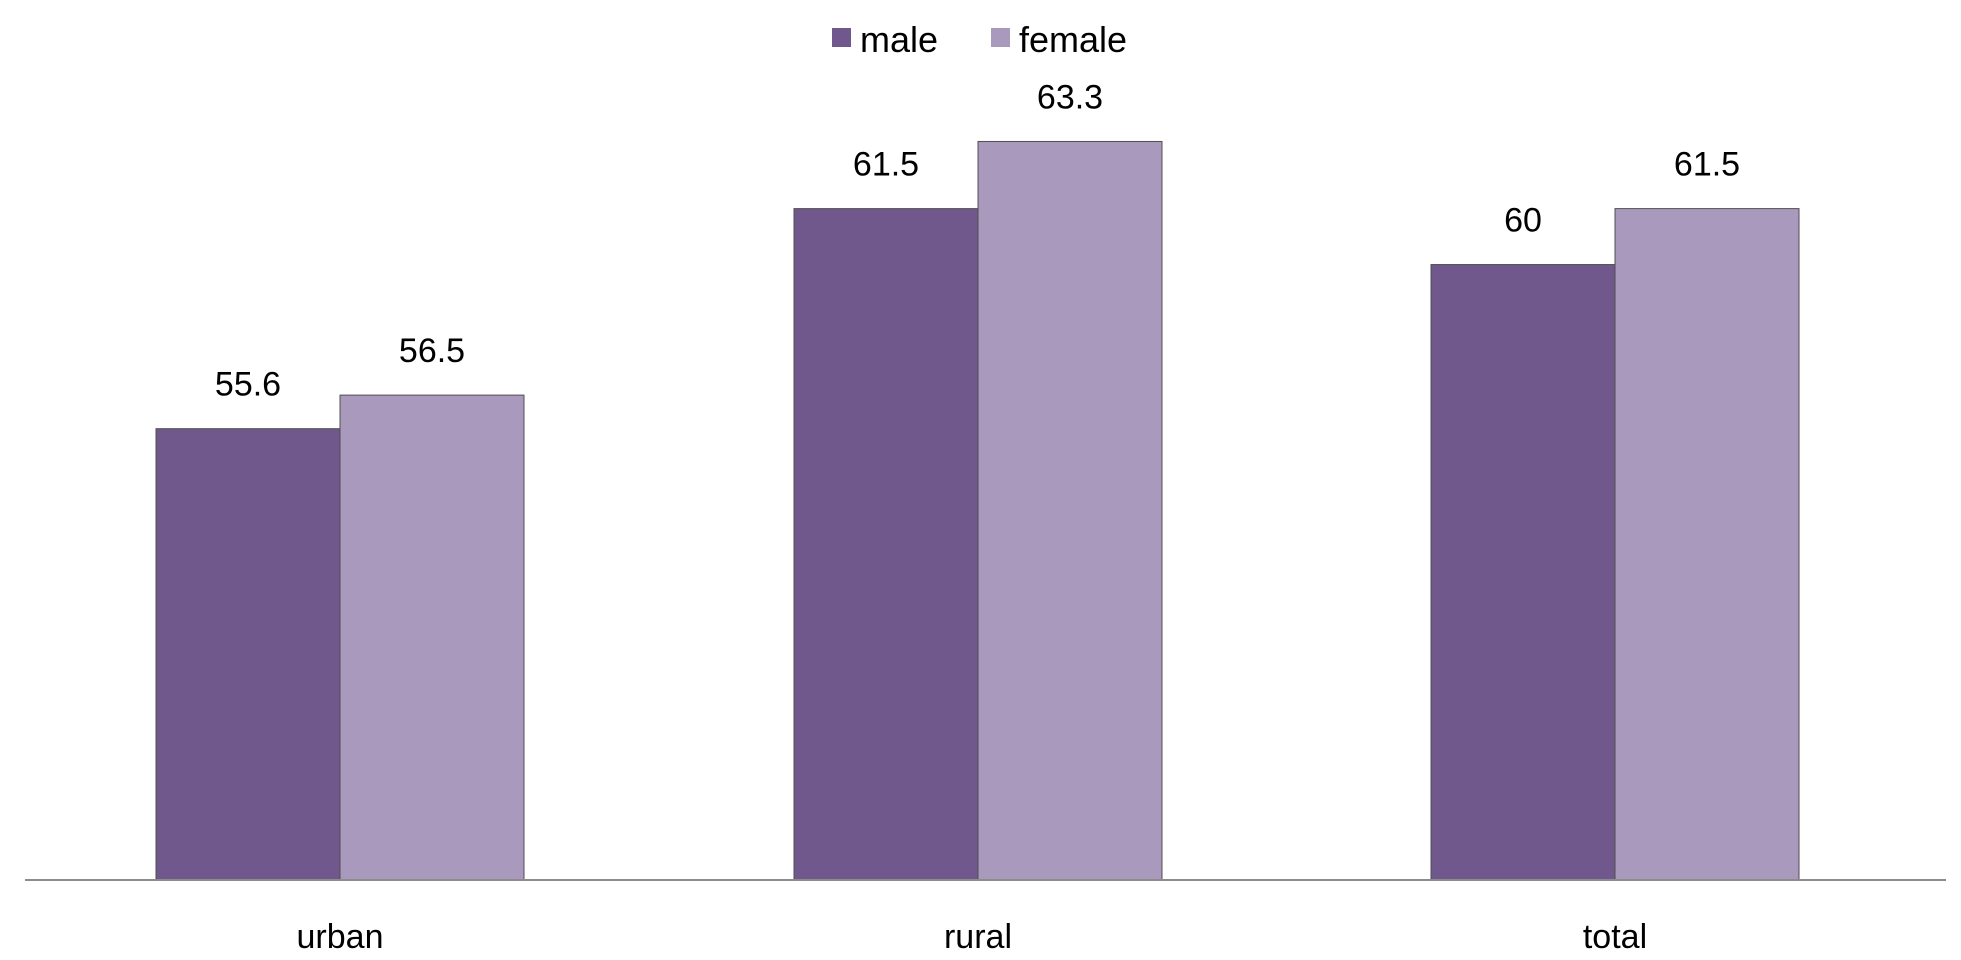 The width and height of the screenshot is (1961, 960). I want to click on category-labels: urban rural total, so click(972, 937).